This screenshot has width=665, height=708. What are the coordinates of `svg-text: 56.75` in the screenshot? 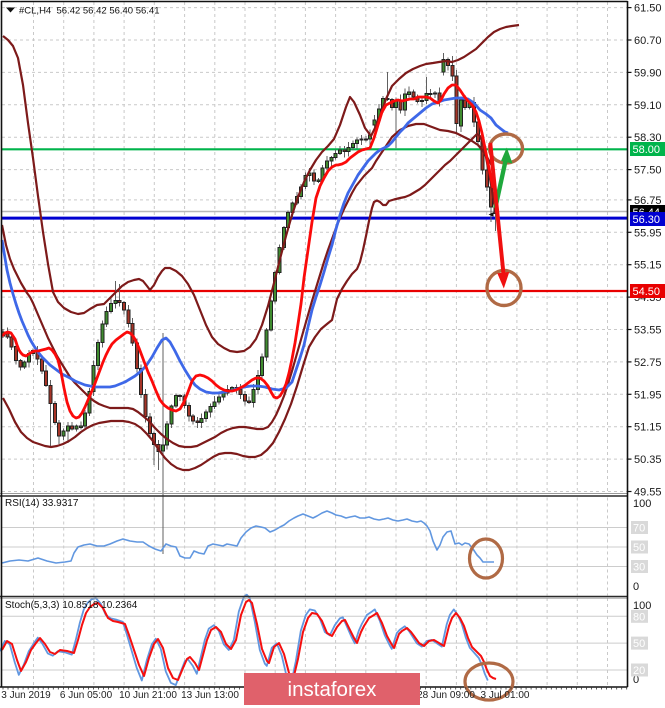 It's located at (648, 201).